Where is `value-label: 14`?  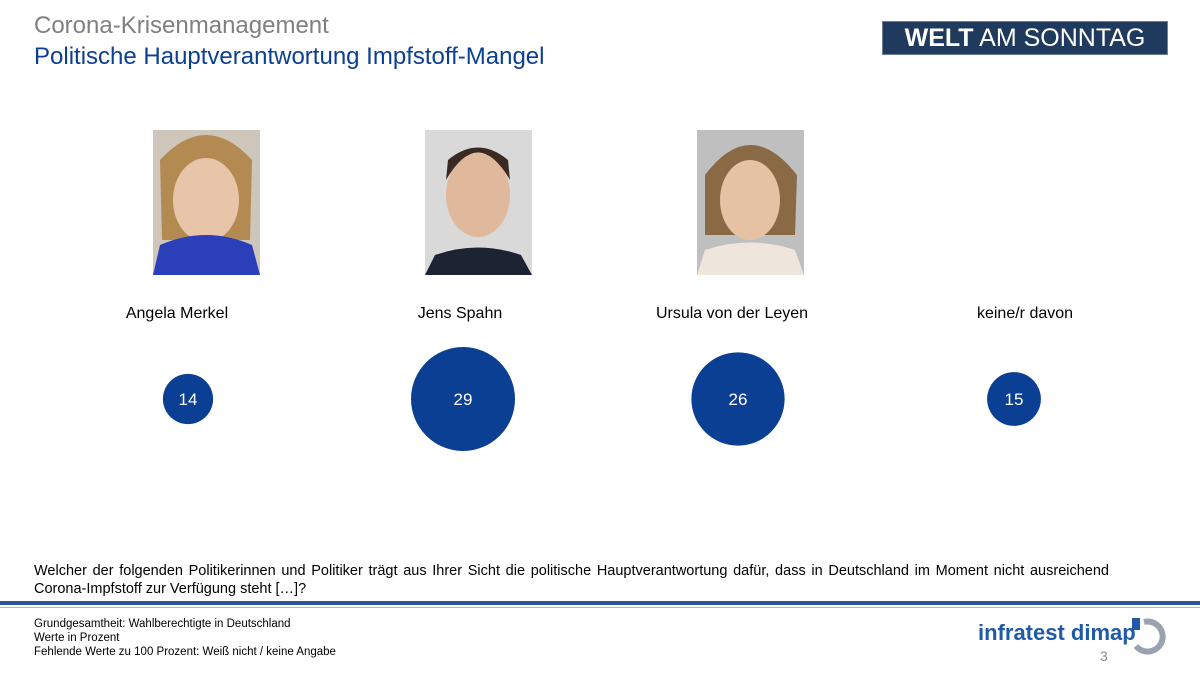 value-label: 14 is located at coordinates (188, 399).